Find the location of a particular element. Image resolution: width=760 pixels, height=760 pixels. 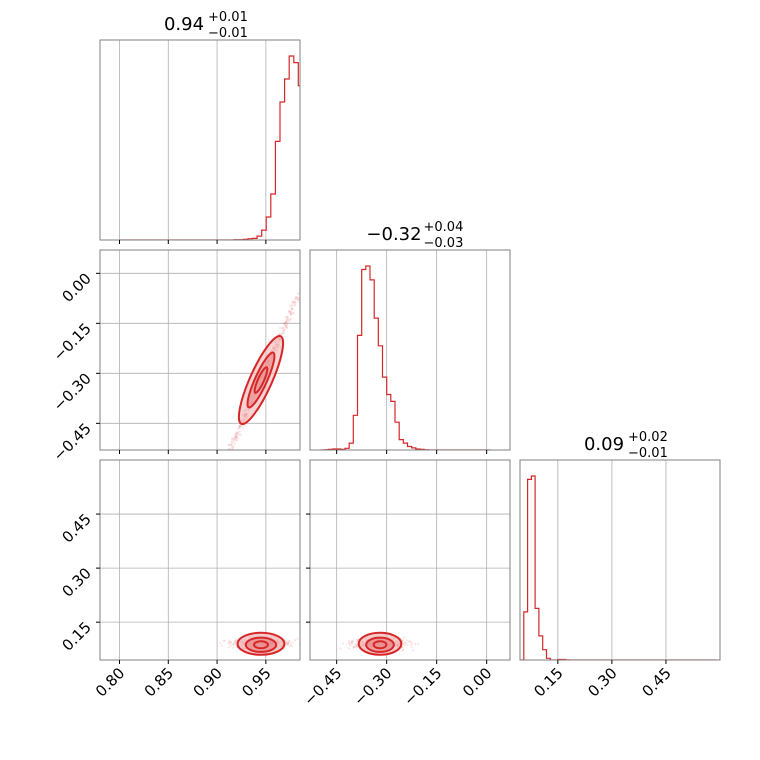

y-tick-label: 0.00 is located at coordinates (76, 287).